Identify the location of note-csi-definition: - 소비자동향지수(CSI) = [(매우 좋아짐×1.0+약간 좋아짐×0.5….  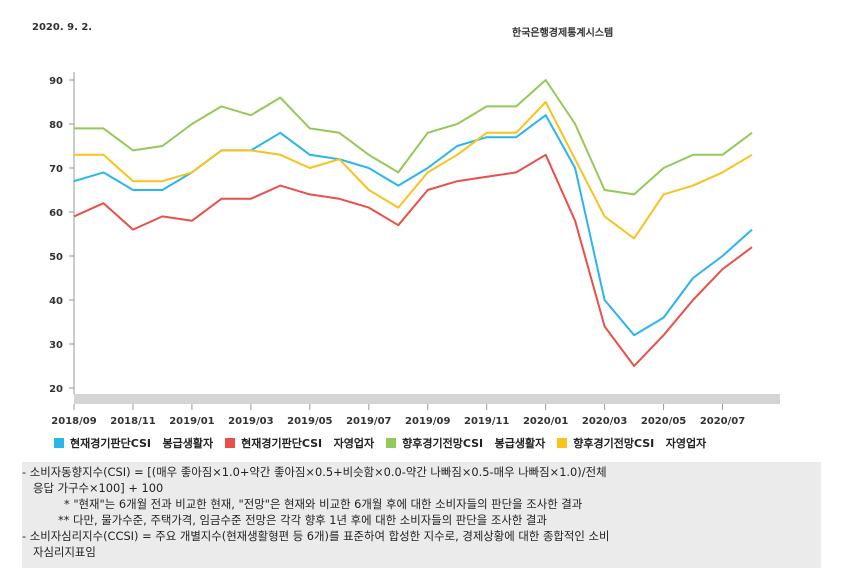
(314, 472).